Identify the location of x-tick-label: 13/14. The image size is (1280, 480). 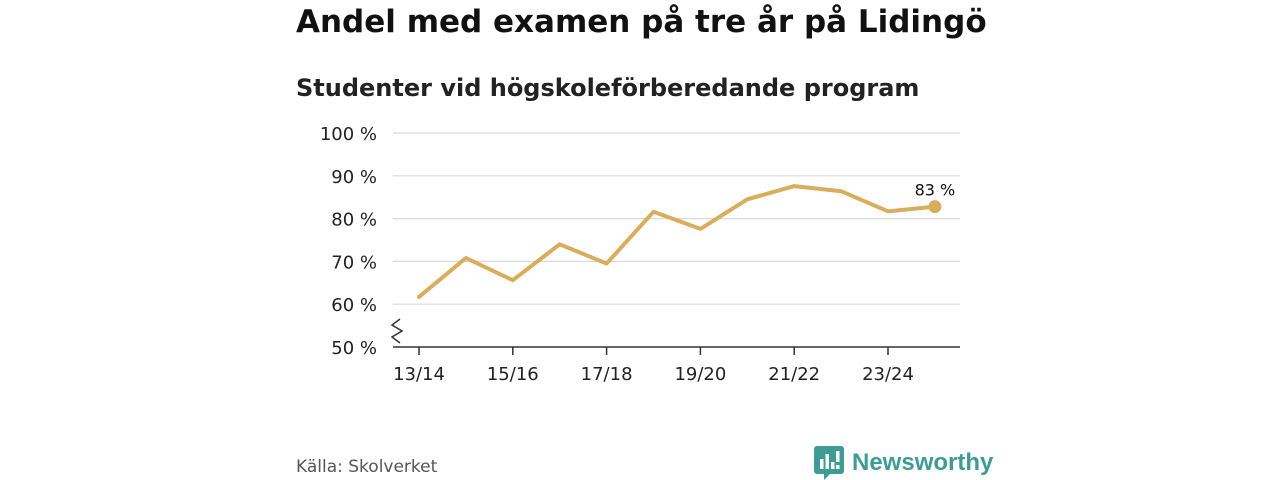
(419, 374).